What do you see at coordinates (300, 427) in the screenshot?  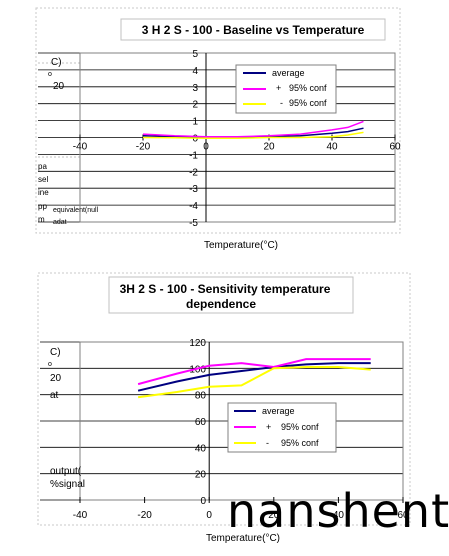 I see `chart-2-legend-label-plus-conf: 95% conf` at bounding box center [300, 427].